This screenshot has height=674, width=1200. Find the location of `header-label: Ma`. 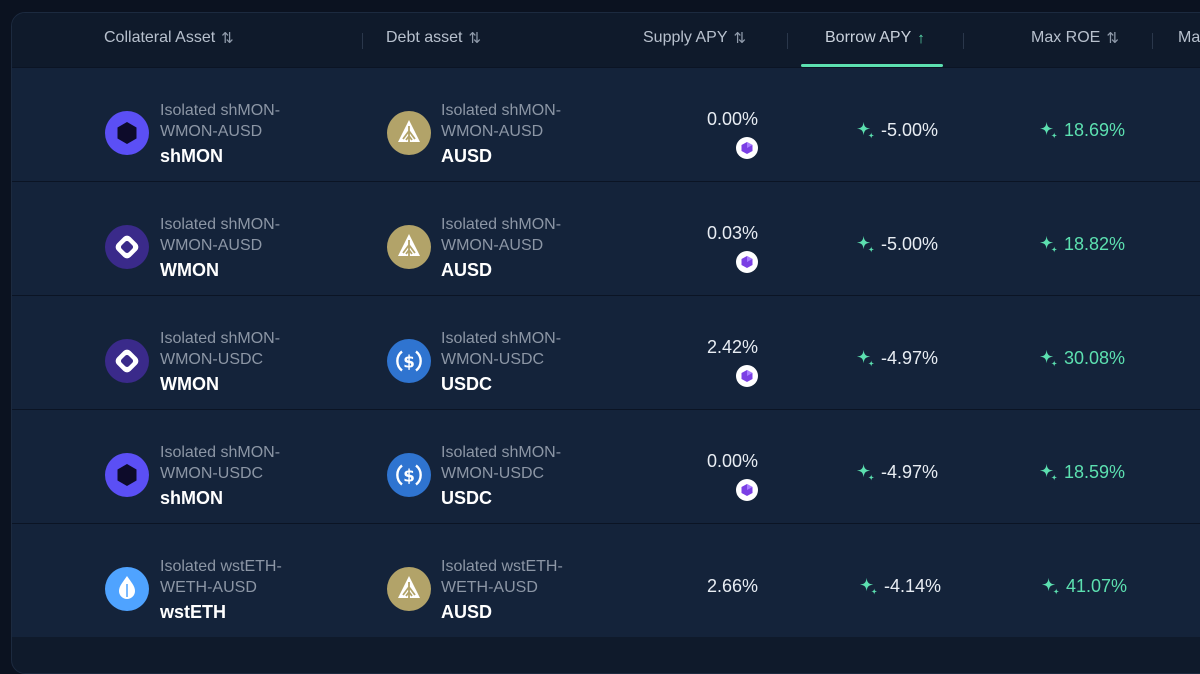

header-label: Ma is located at coordinates (1189, 37).